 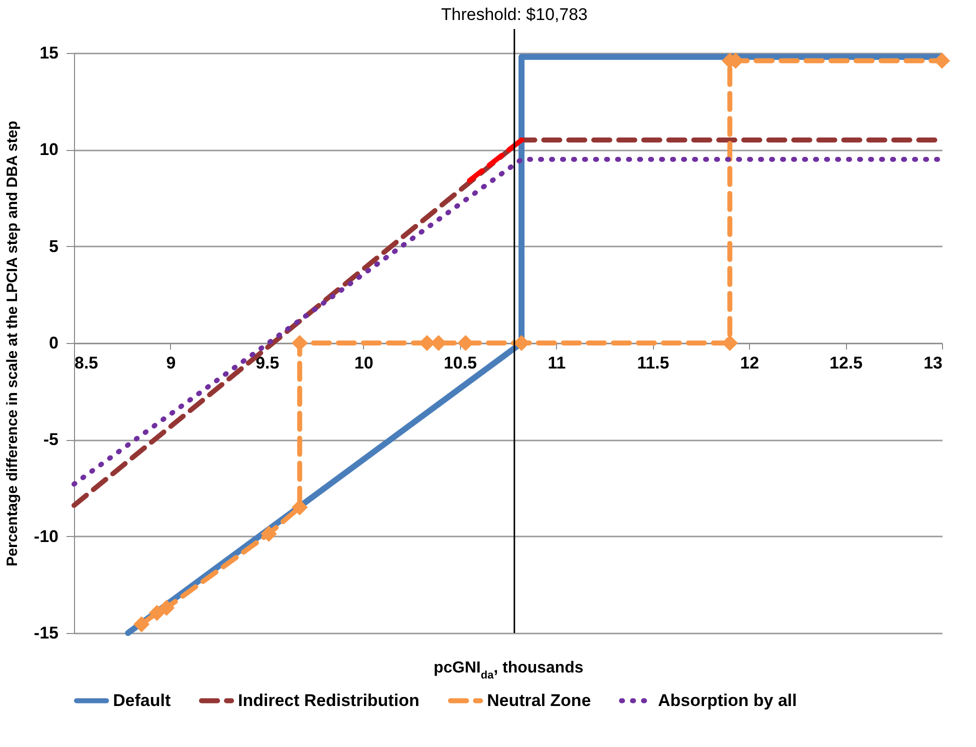 I want to click on x-tick-label: 13, so click(x=933, y=363).